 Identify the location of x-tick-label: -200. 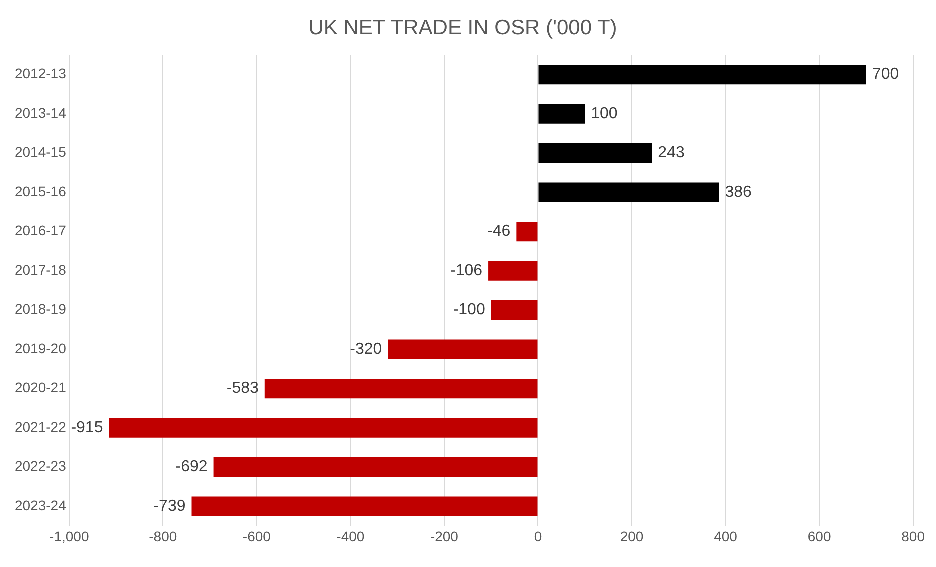
(444, 536).